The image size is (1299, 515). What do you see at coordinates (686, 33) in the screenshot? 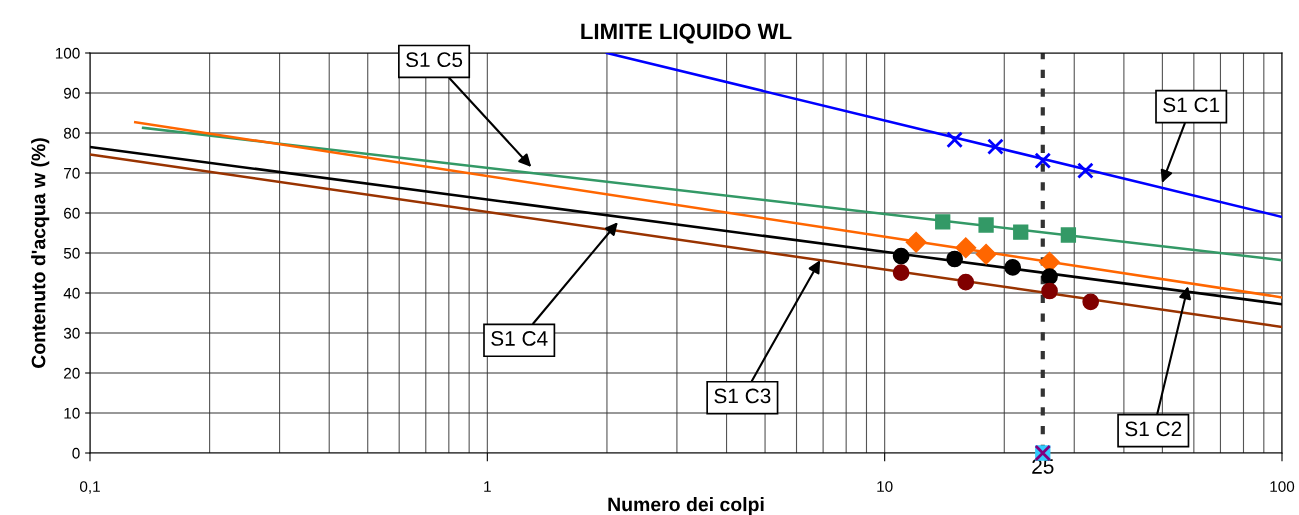
I see `chart-title: LIMITE LIQUIDO WL` at bounding box center [686, 33].